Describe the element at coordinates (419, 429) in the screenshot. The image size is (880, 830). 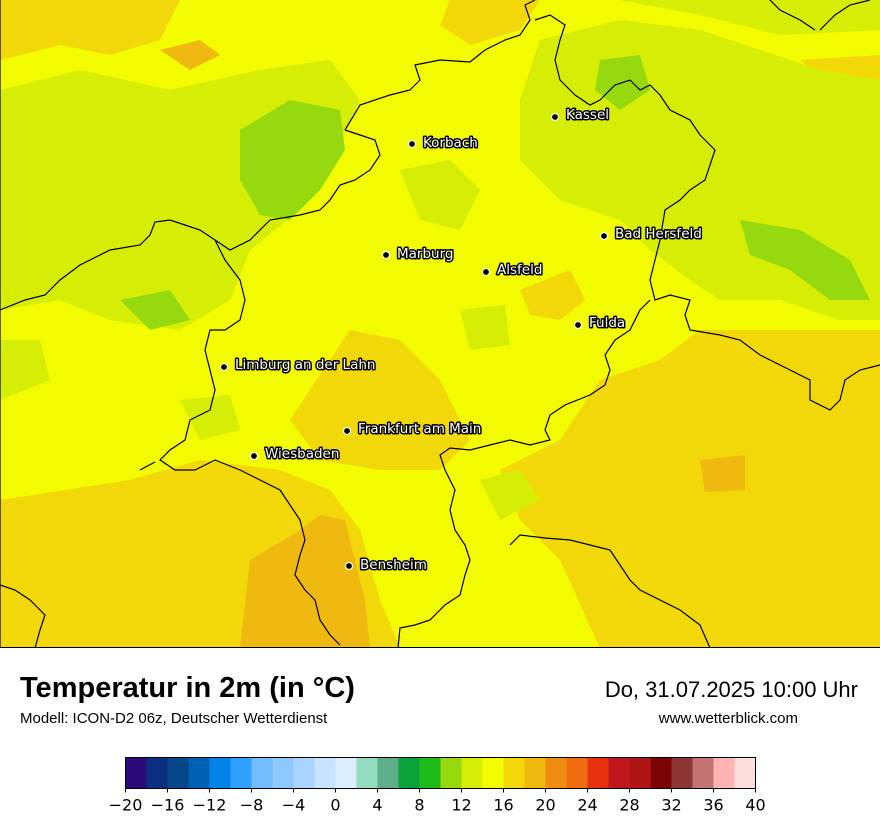
I see `city-label: Frankfurt am Main` at that location.